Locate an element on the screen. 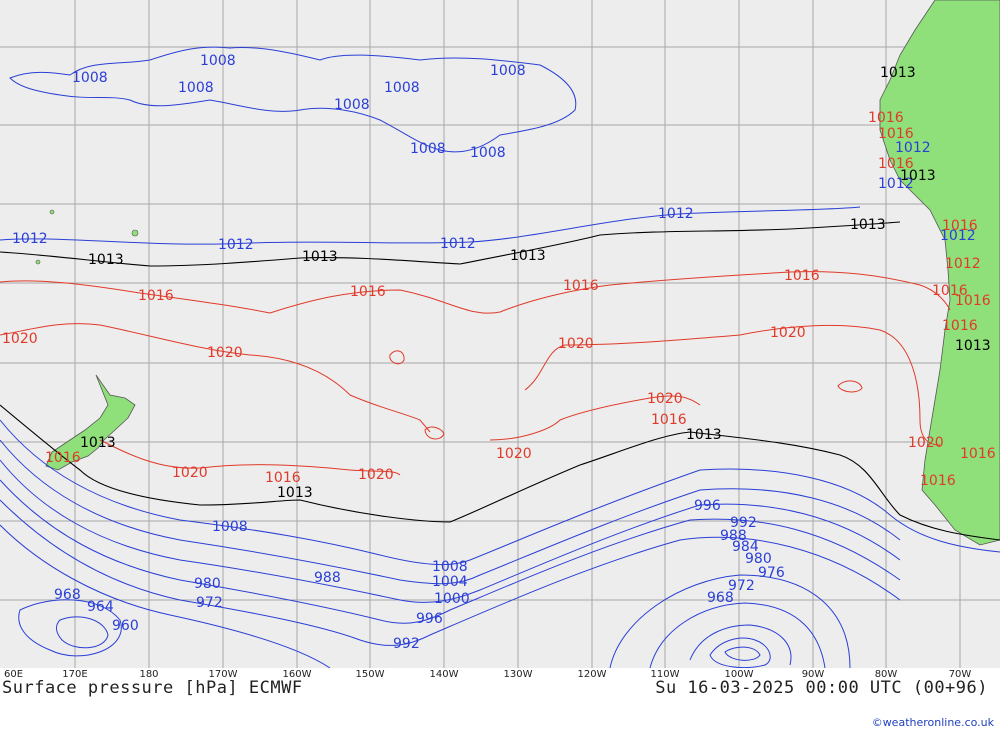 The width and height of the screenshot is (1000, 733). longitude-label: 110W is located at coordinates (665, 674).